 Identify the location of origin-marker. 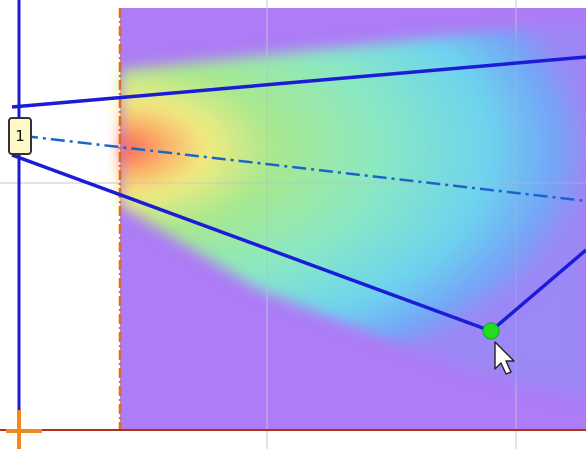
(24, 429).